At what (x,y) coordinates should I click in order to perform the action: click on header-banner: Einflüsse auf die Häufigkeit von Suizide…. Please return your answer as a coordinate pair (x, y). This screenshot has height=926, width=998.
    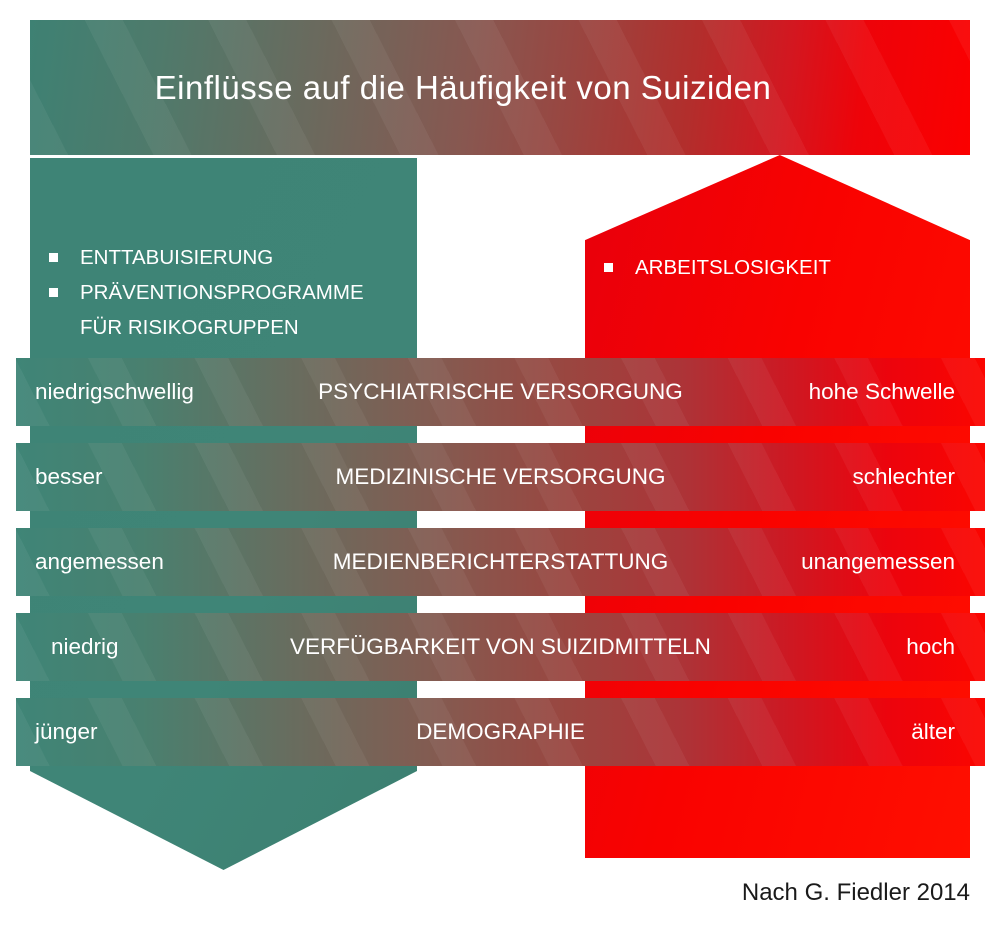
    Looking at the image, I should click on (500, 87).